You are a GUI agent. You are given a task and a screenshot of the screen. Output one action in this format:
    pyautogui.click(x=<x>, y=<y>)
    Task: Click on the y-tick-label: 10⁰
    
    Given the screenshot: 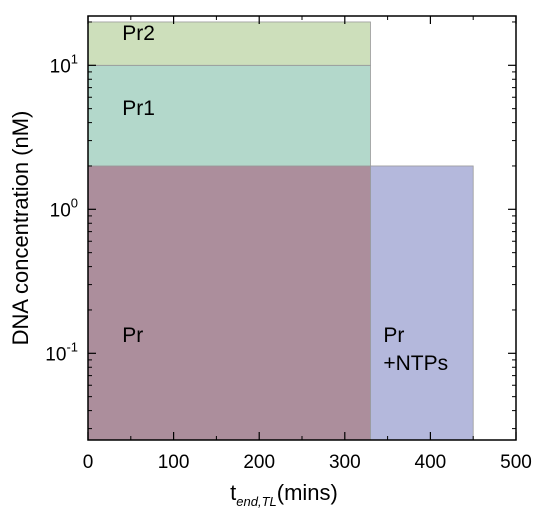 What is the action you would take?
    pyautogui.click(x=64, y=208)
    